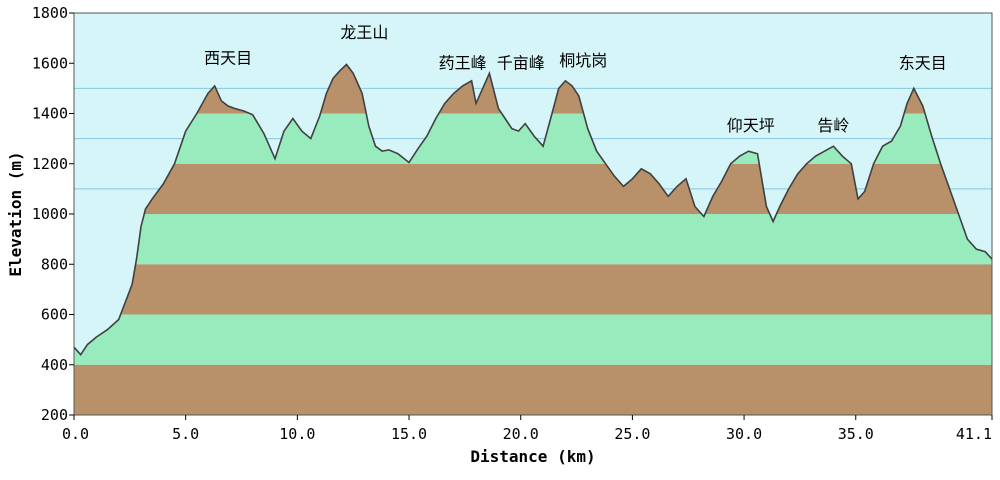 This screenshot has width=1000, height=480. What do you see at coordinates (521, 62) in the screenshot?
I see `peak-label: 千亩峰` at bounding box center [521, 62].